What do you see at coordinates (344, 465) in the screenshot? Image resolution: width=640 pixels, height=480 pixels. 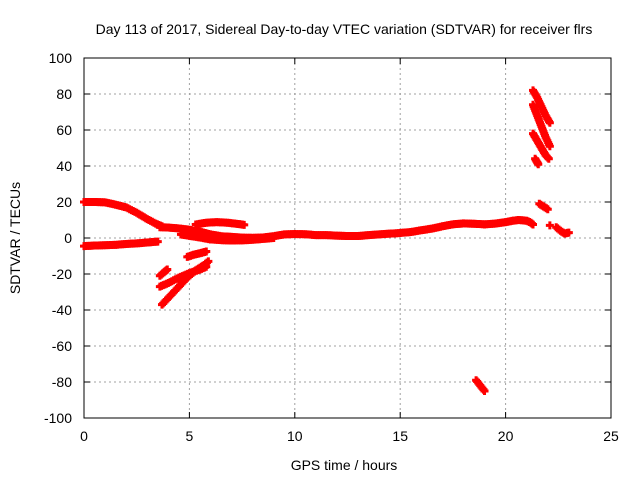 I see `x-axis-label: GPS time / hours` at bounding box center [344, 465].